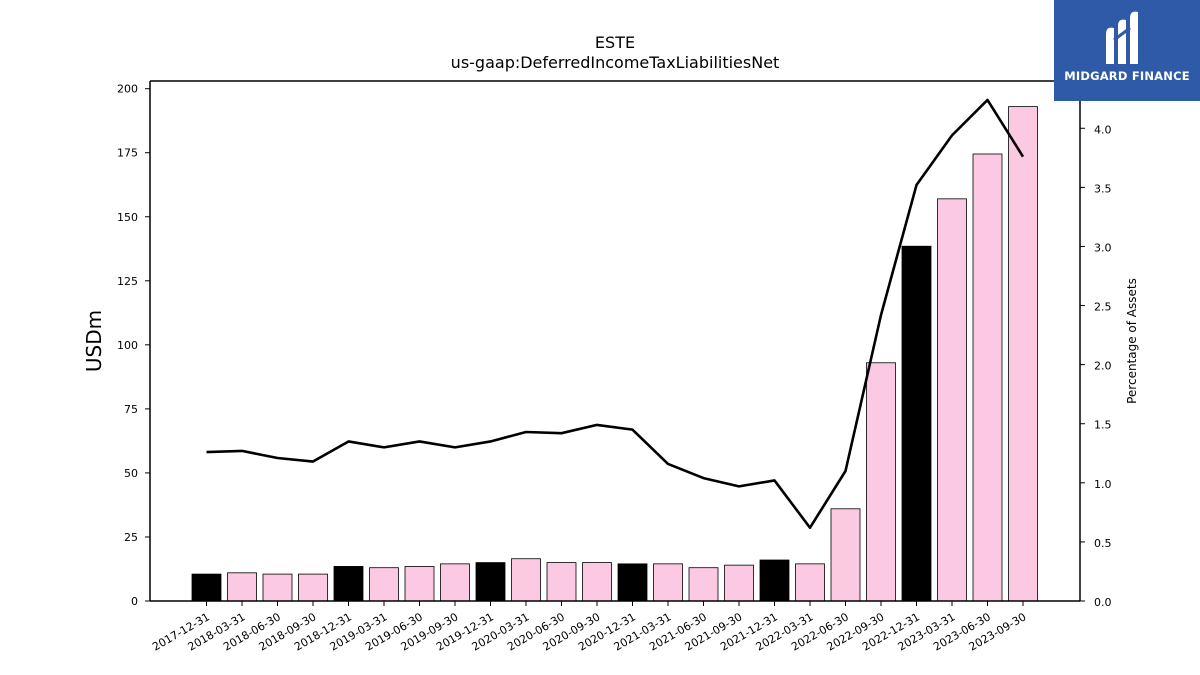 The image size is (1200, 675). What do you see at coordinates (127, 281) in the screenshot?
I see `y-tick-label: 125` at bounding box center [127, 281].